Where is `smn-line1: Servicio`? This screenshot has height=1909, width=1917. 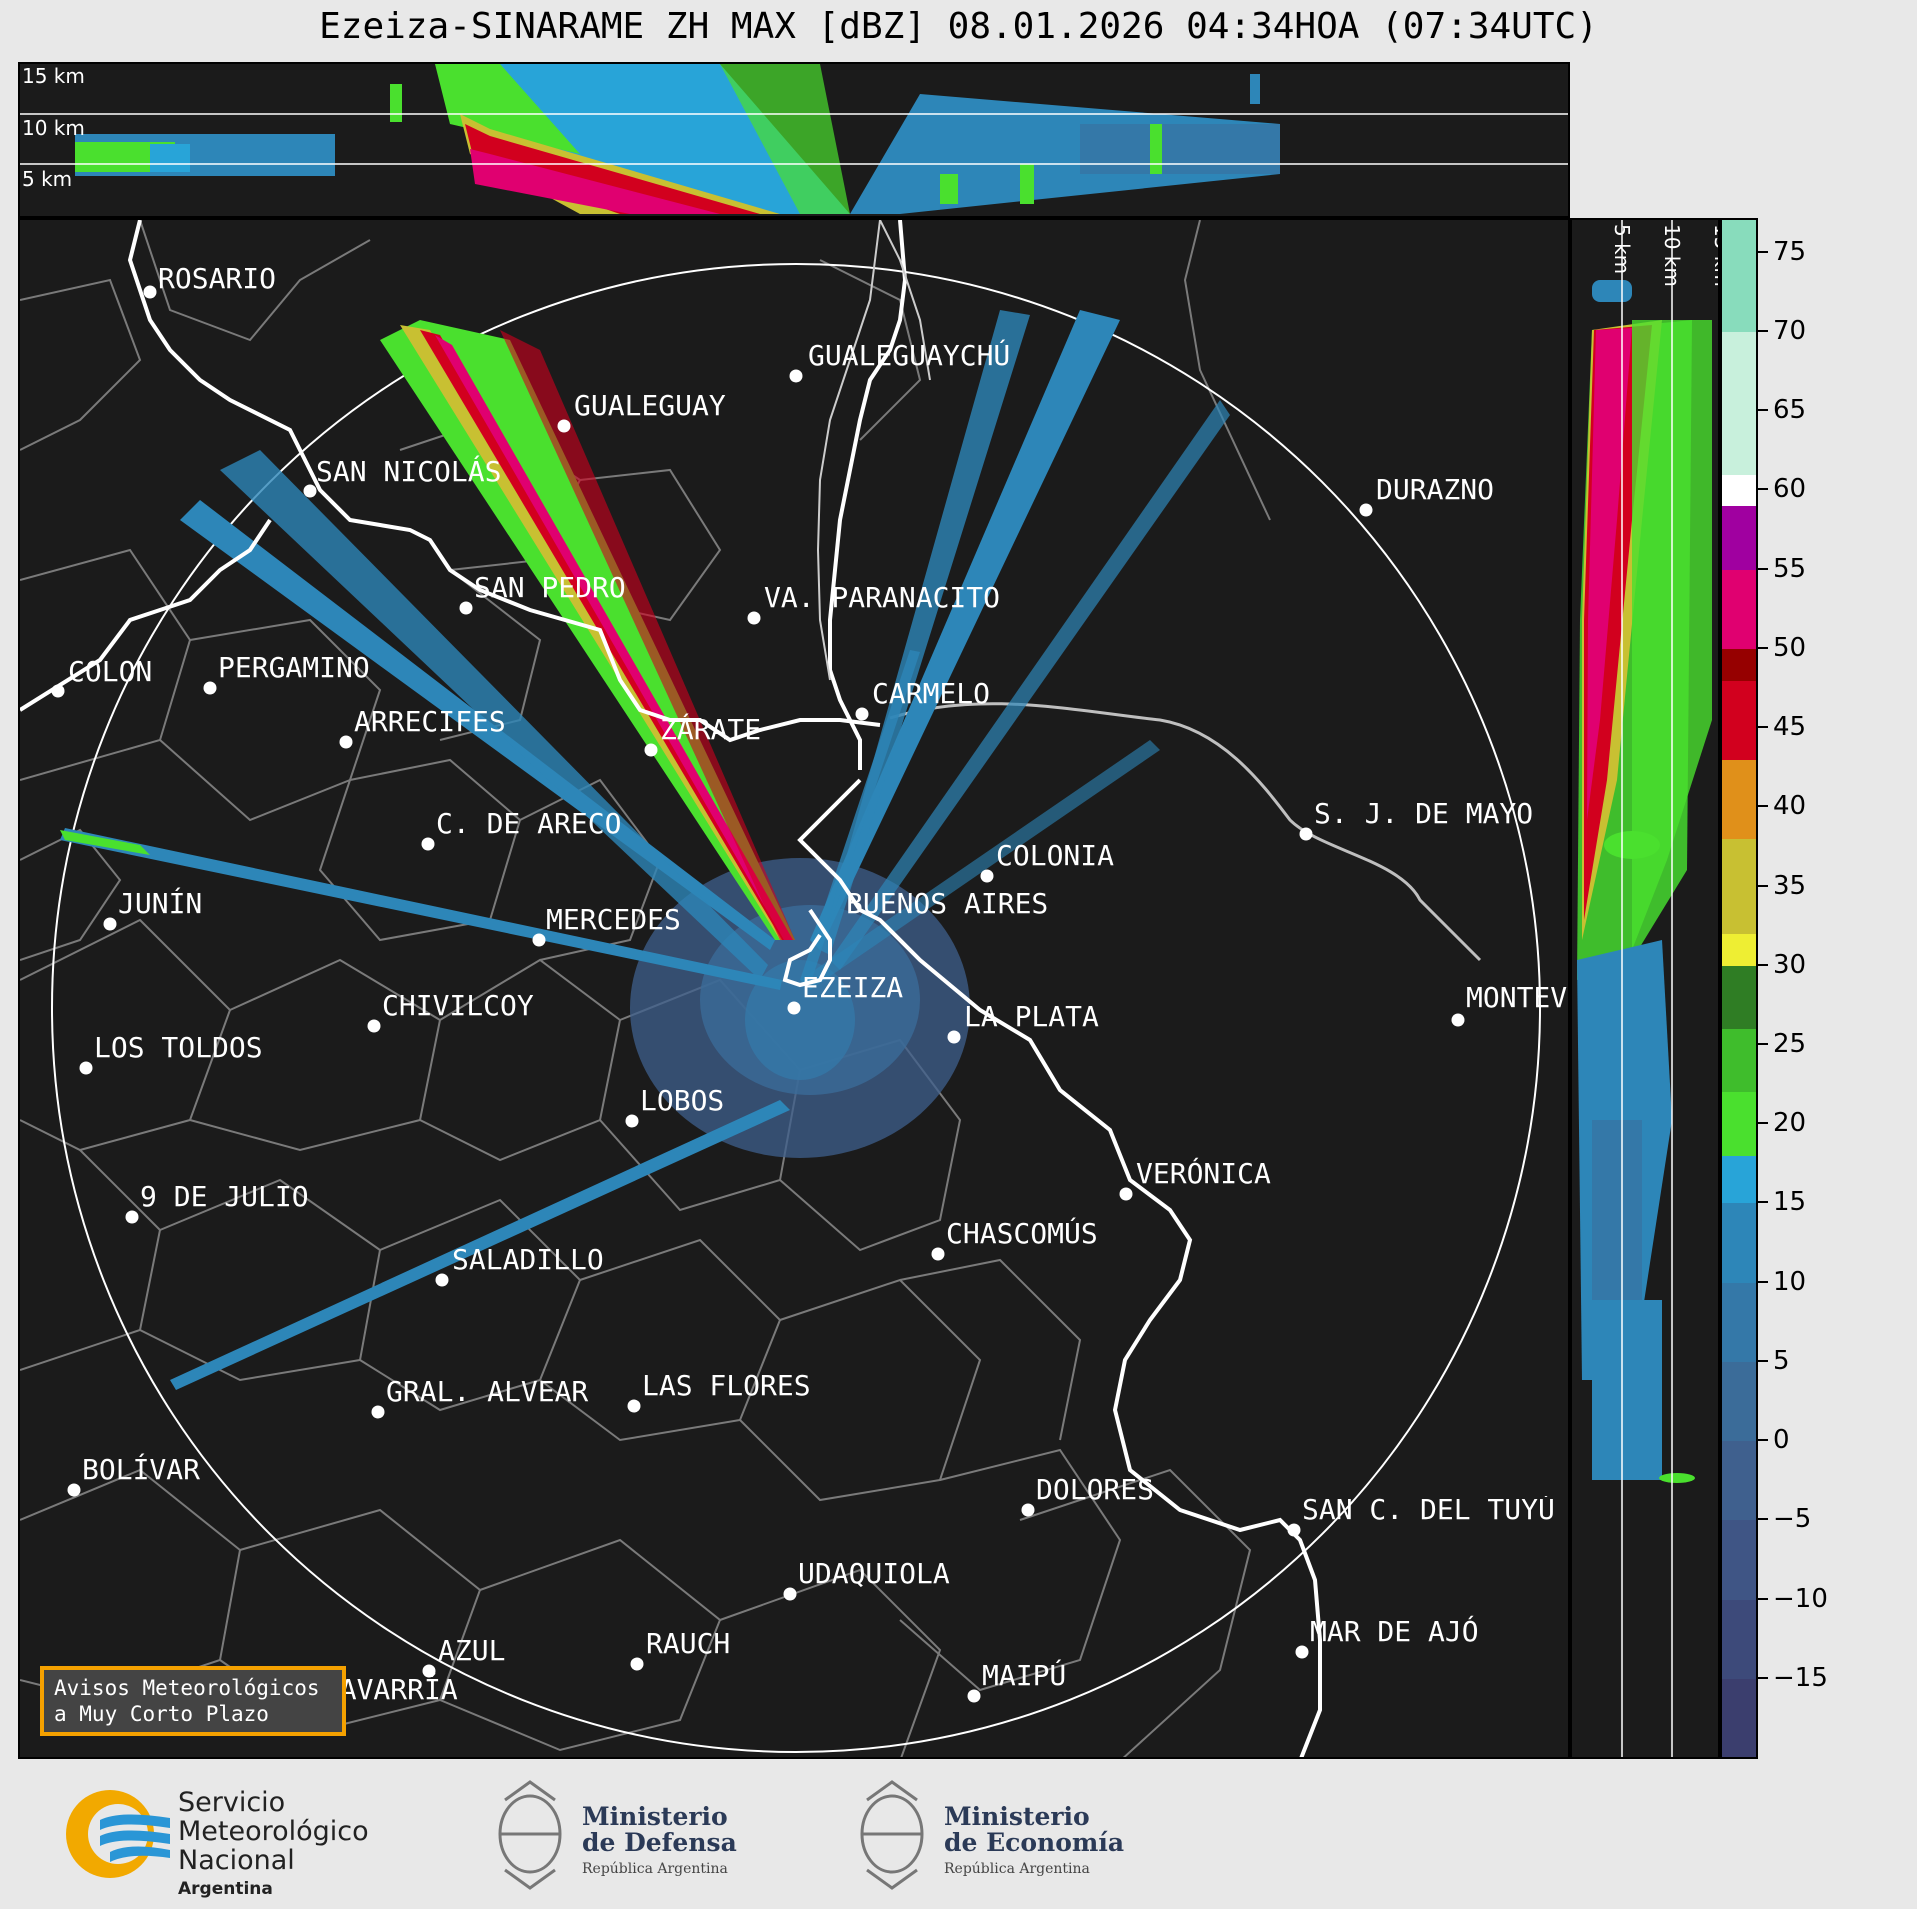 smn-line1: Servicio is located at coordinates (232, 1802).